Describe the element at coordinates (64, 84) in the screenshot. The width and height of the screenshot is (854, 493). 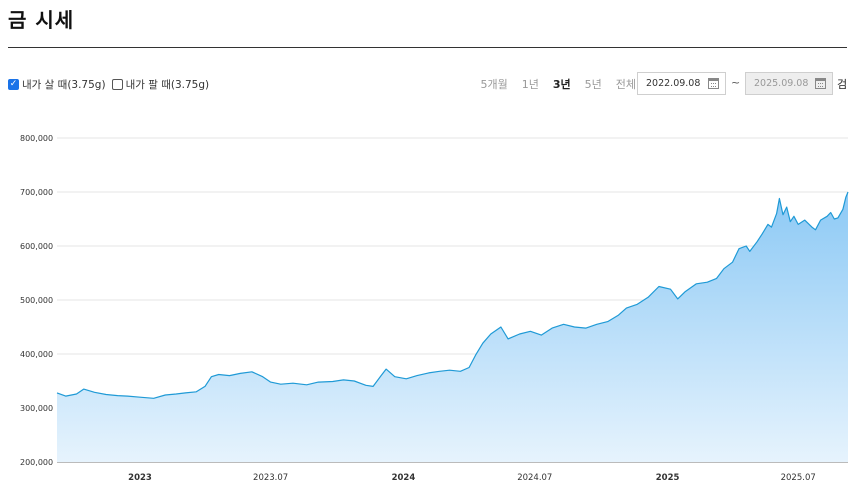
I see `buy-price-label: 내가 살 때(3.75g)` at that location.